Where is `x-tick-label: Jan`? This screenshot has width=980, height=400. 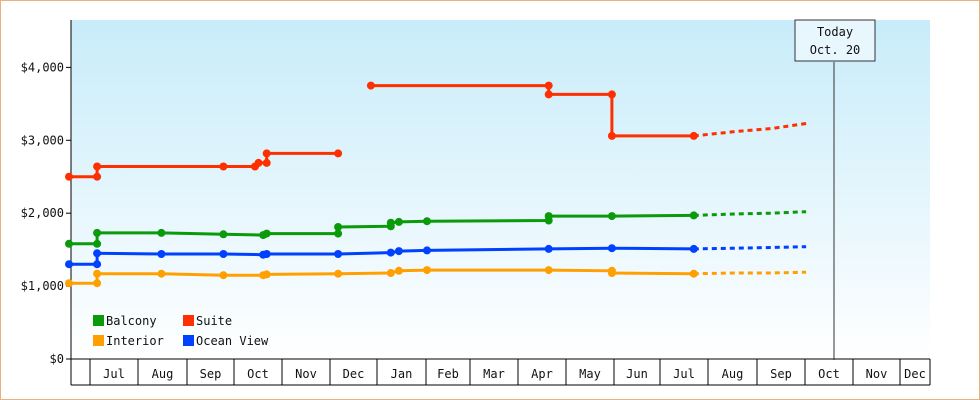
x-tick-label: Jan is located at coordinates (402, 374).